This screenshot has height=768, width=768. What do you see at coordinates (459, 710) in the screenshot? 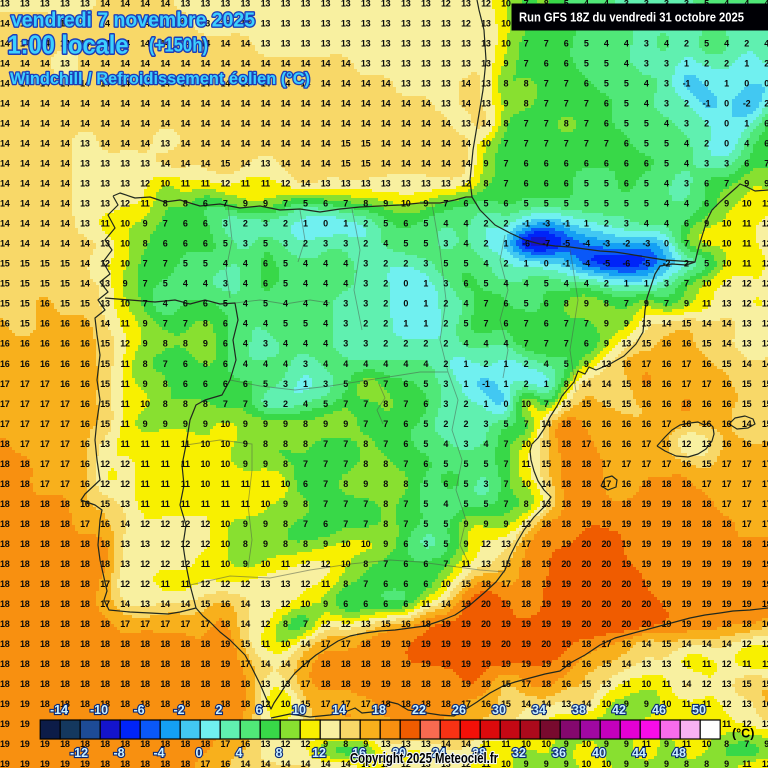
I see `svg-text: 26` at bounding box center [459, 710].